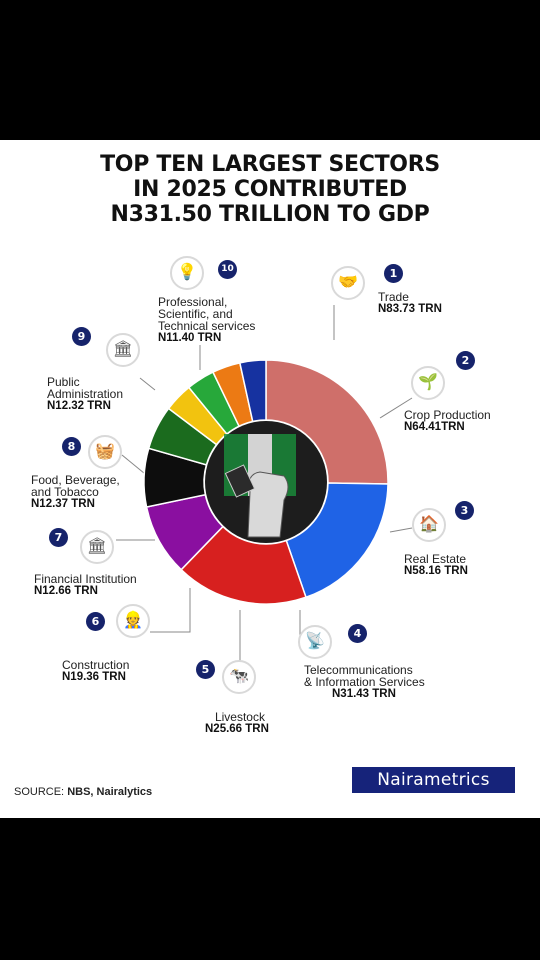  I want to click on slice-name-line-2: Administration, so click(85, 394).